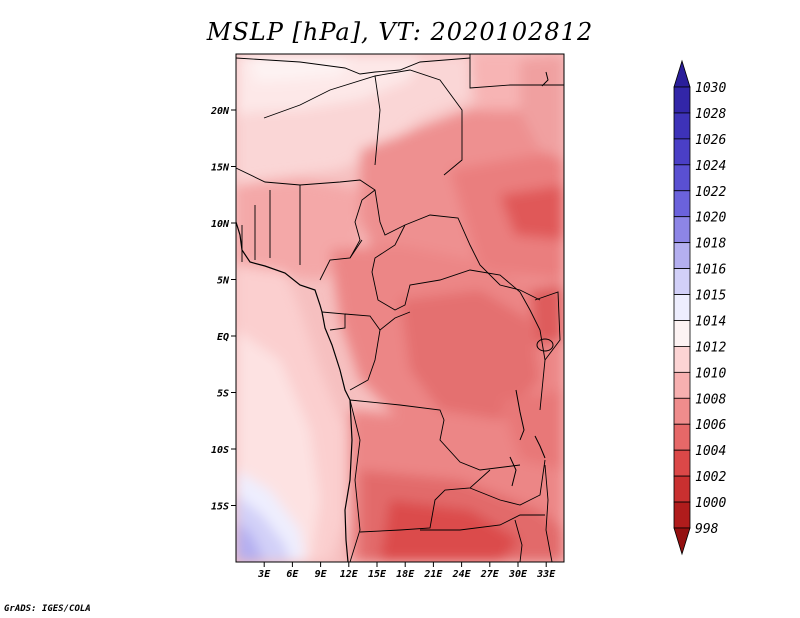  What do you see at coordinates (223, 281) in the screenshot?
I see `lat-label: 5N` at bounding box center [223, 281].